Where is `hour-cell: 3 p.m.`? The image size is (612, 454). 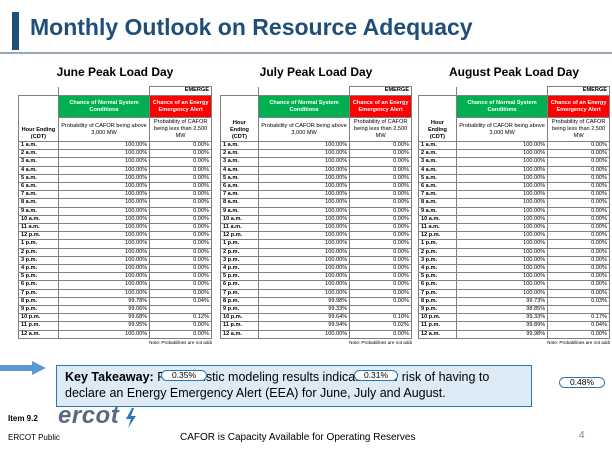
hour-cell: 3 p.m. is located at coordinates (38, 260).